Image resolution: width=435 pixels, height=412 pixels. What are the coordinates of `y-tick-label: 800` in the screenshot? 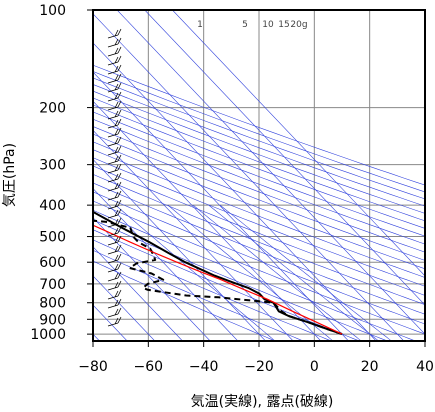 It's located at (52, 304).